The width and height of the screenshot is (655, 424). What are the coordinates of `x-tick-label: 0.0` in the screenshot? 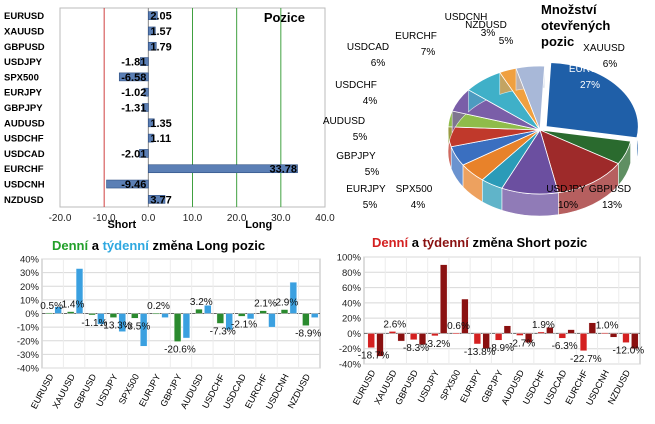 It's located at (148, 218).